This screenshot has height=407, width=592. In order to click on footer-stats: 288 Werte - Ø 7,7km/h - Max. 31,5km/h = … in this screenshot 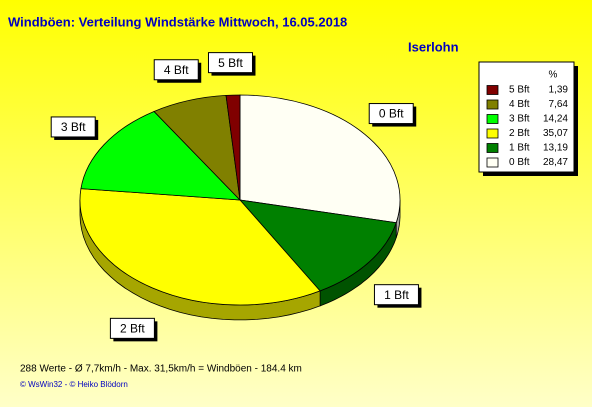, I will do `click(161, 369)`.